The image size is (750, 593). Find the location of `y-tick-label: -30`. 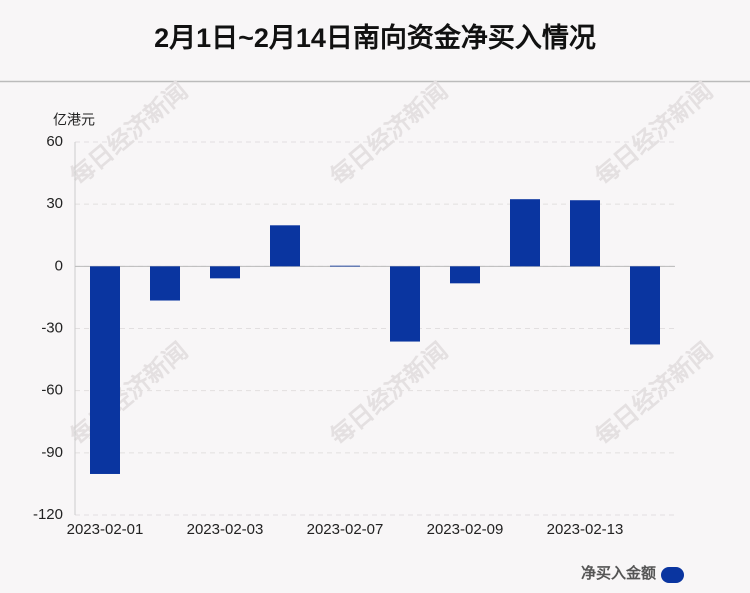

y-tick-label: -30 is located at coordinates (52, 327).